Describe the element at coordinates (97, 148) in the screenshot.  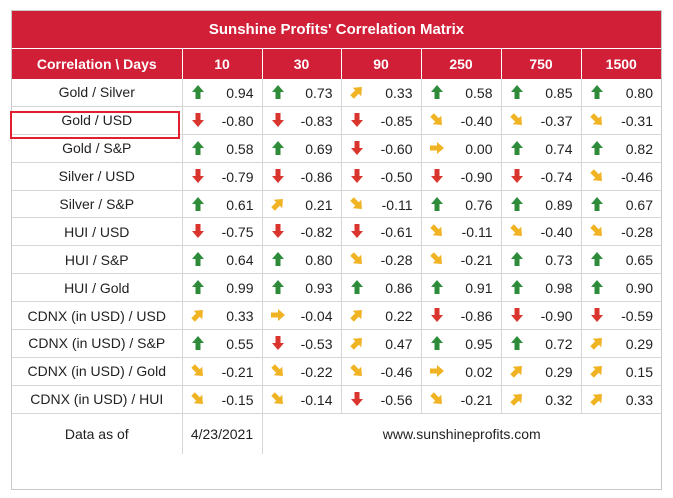
I see `row-label: Gold / S&P` at that location.